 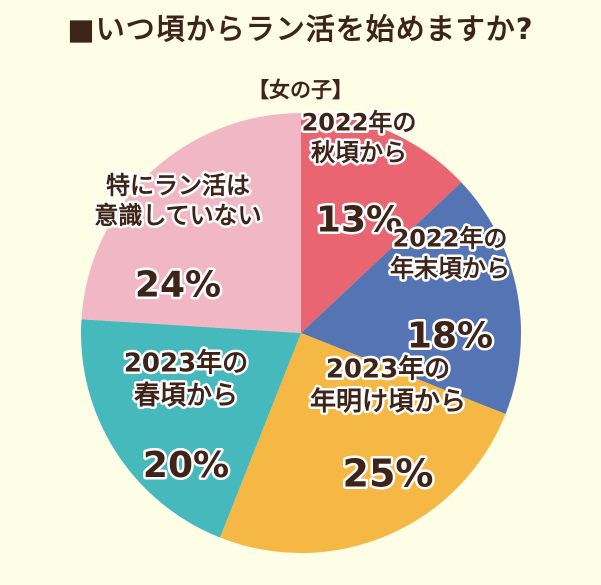 I want to click on slice-label-2-line-1: 2022年の, so click(x=450, y=238).